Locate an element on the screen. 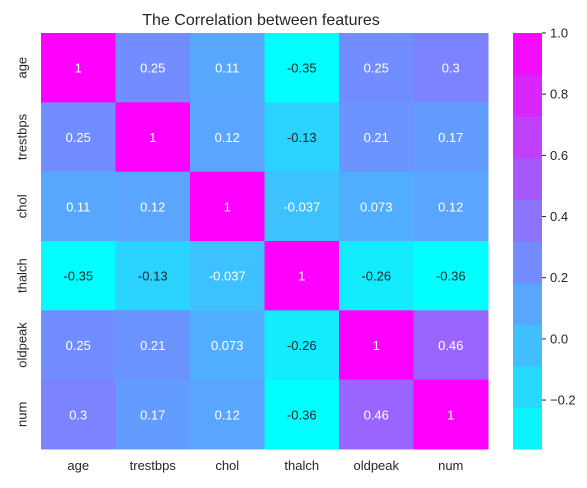 The height and width of the screenshot is (488, 587). chart-title: The Correlation between features is located at coordinates (260, 20).